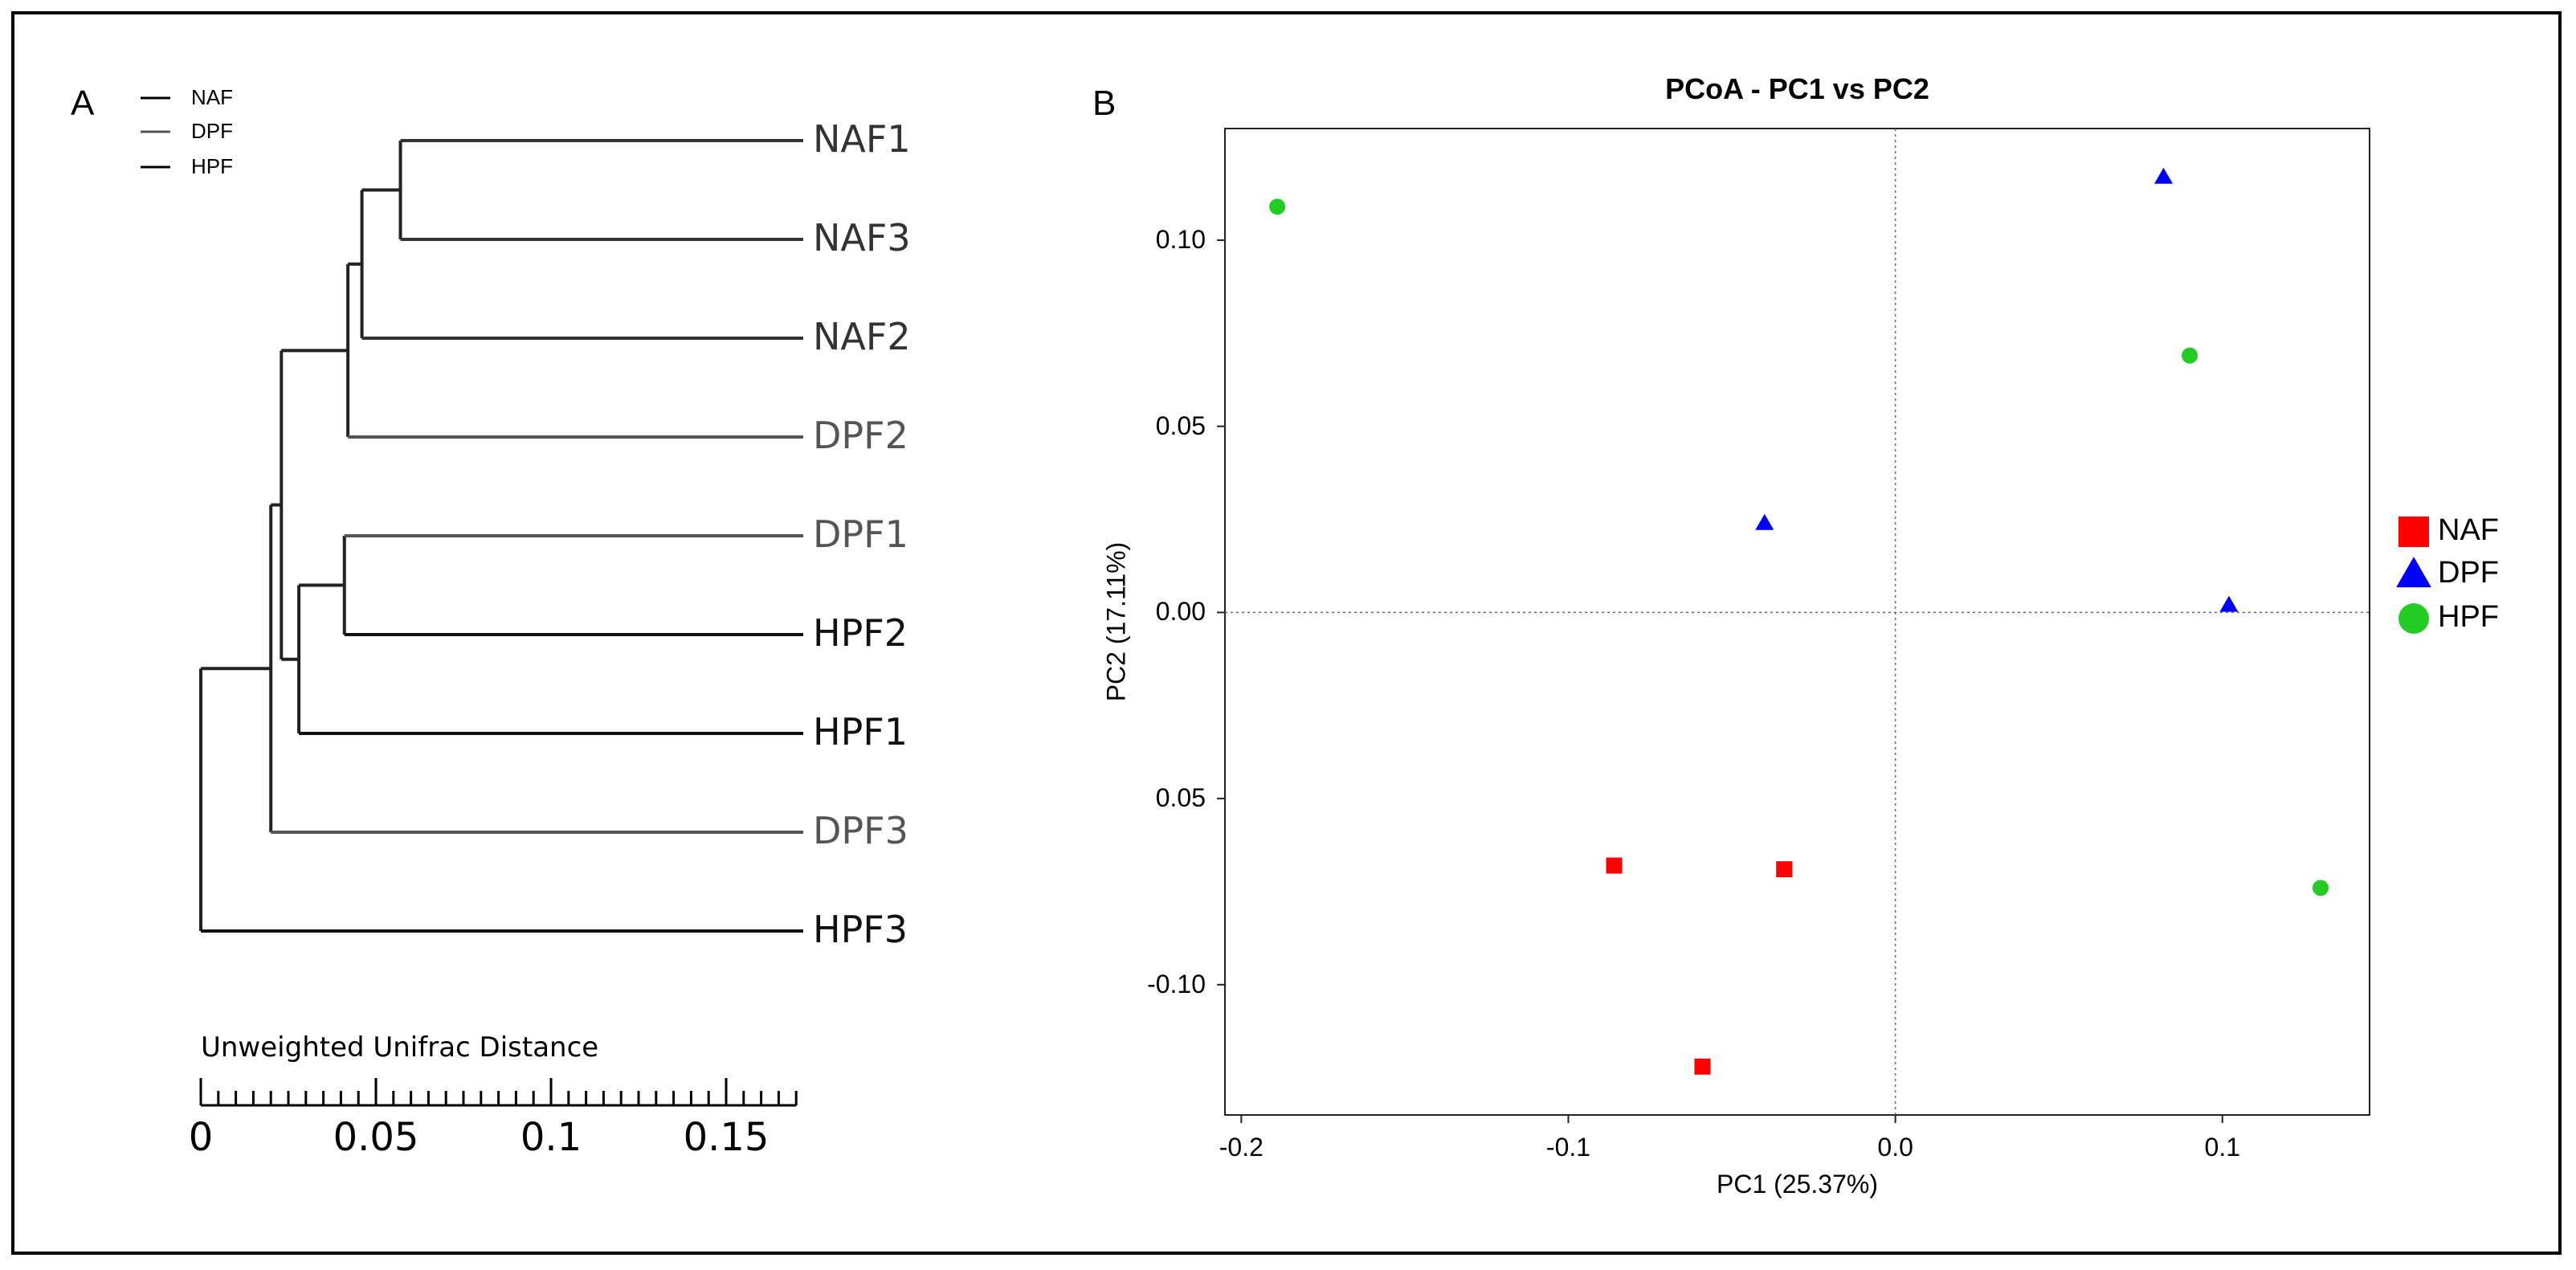 The width and height of the screenshot is (2576, 1270). Describe the element at coordinates (1180, 612) in the screenshot. I see `y-tick-label: 0.00` at that location.